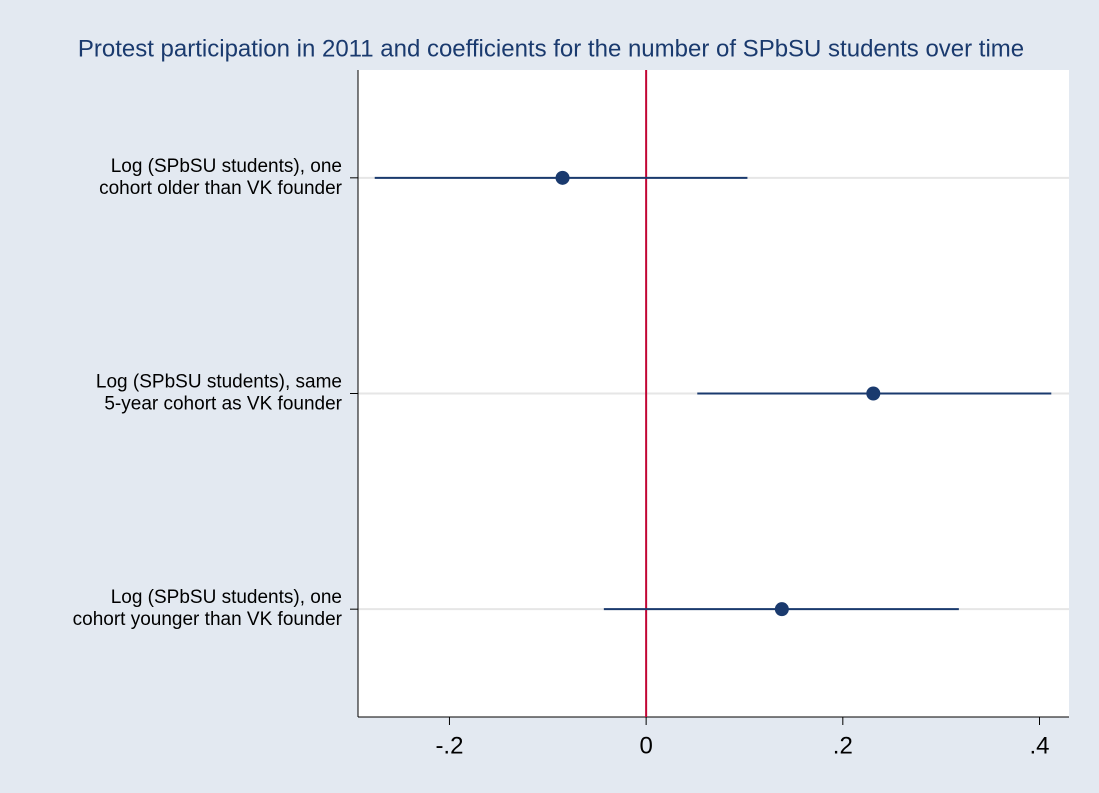  Describe the element at coordinates (843, 745) in the screenshot. I see `x-tick-label: .2` at that location.